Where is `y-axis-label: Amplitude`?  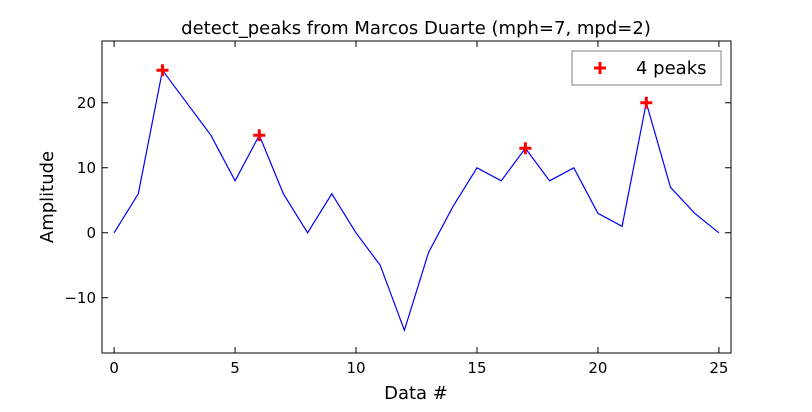
y-axis-label: Amplitude is located at coordinates (47, 197).